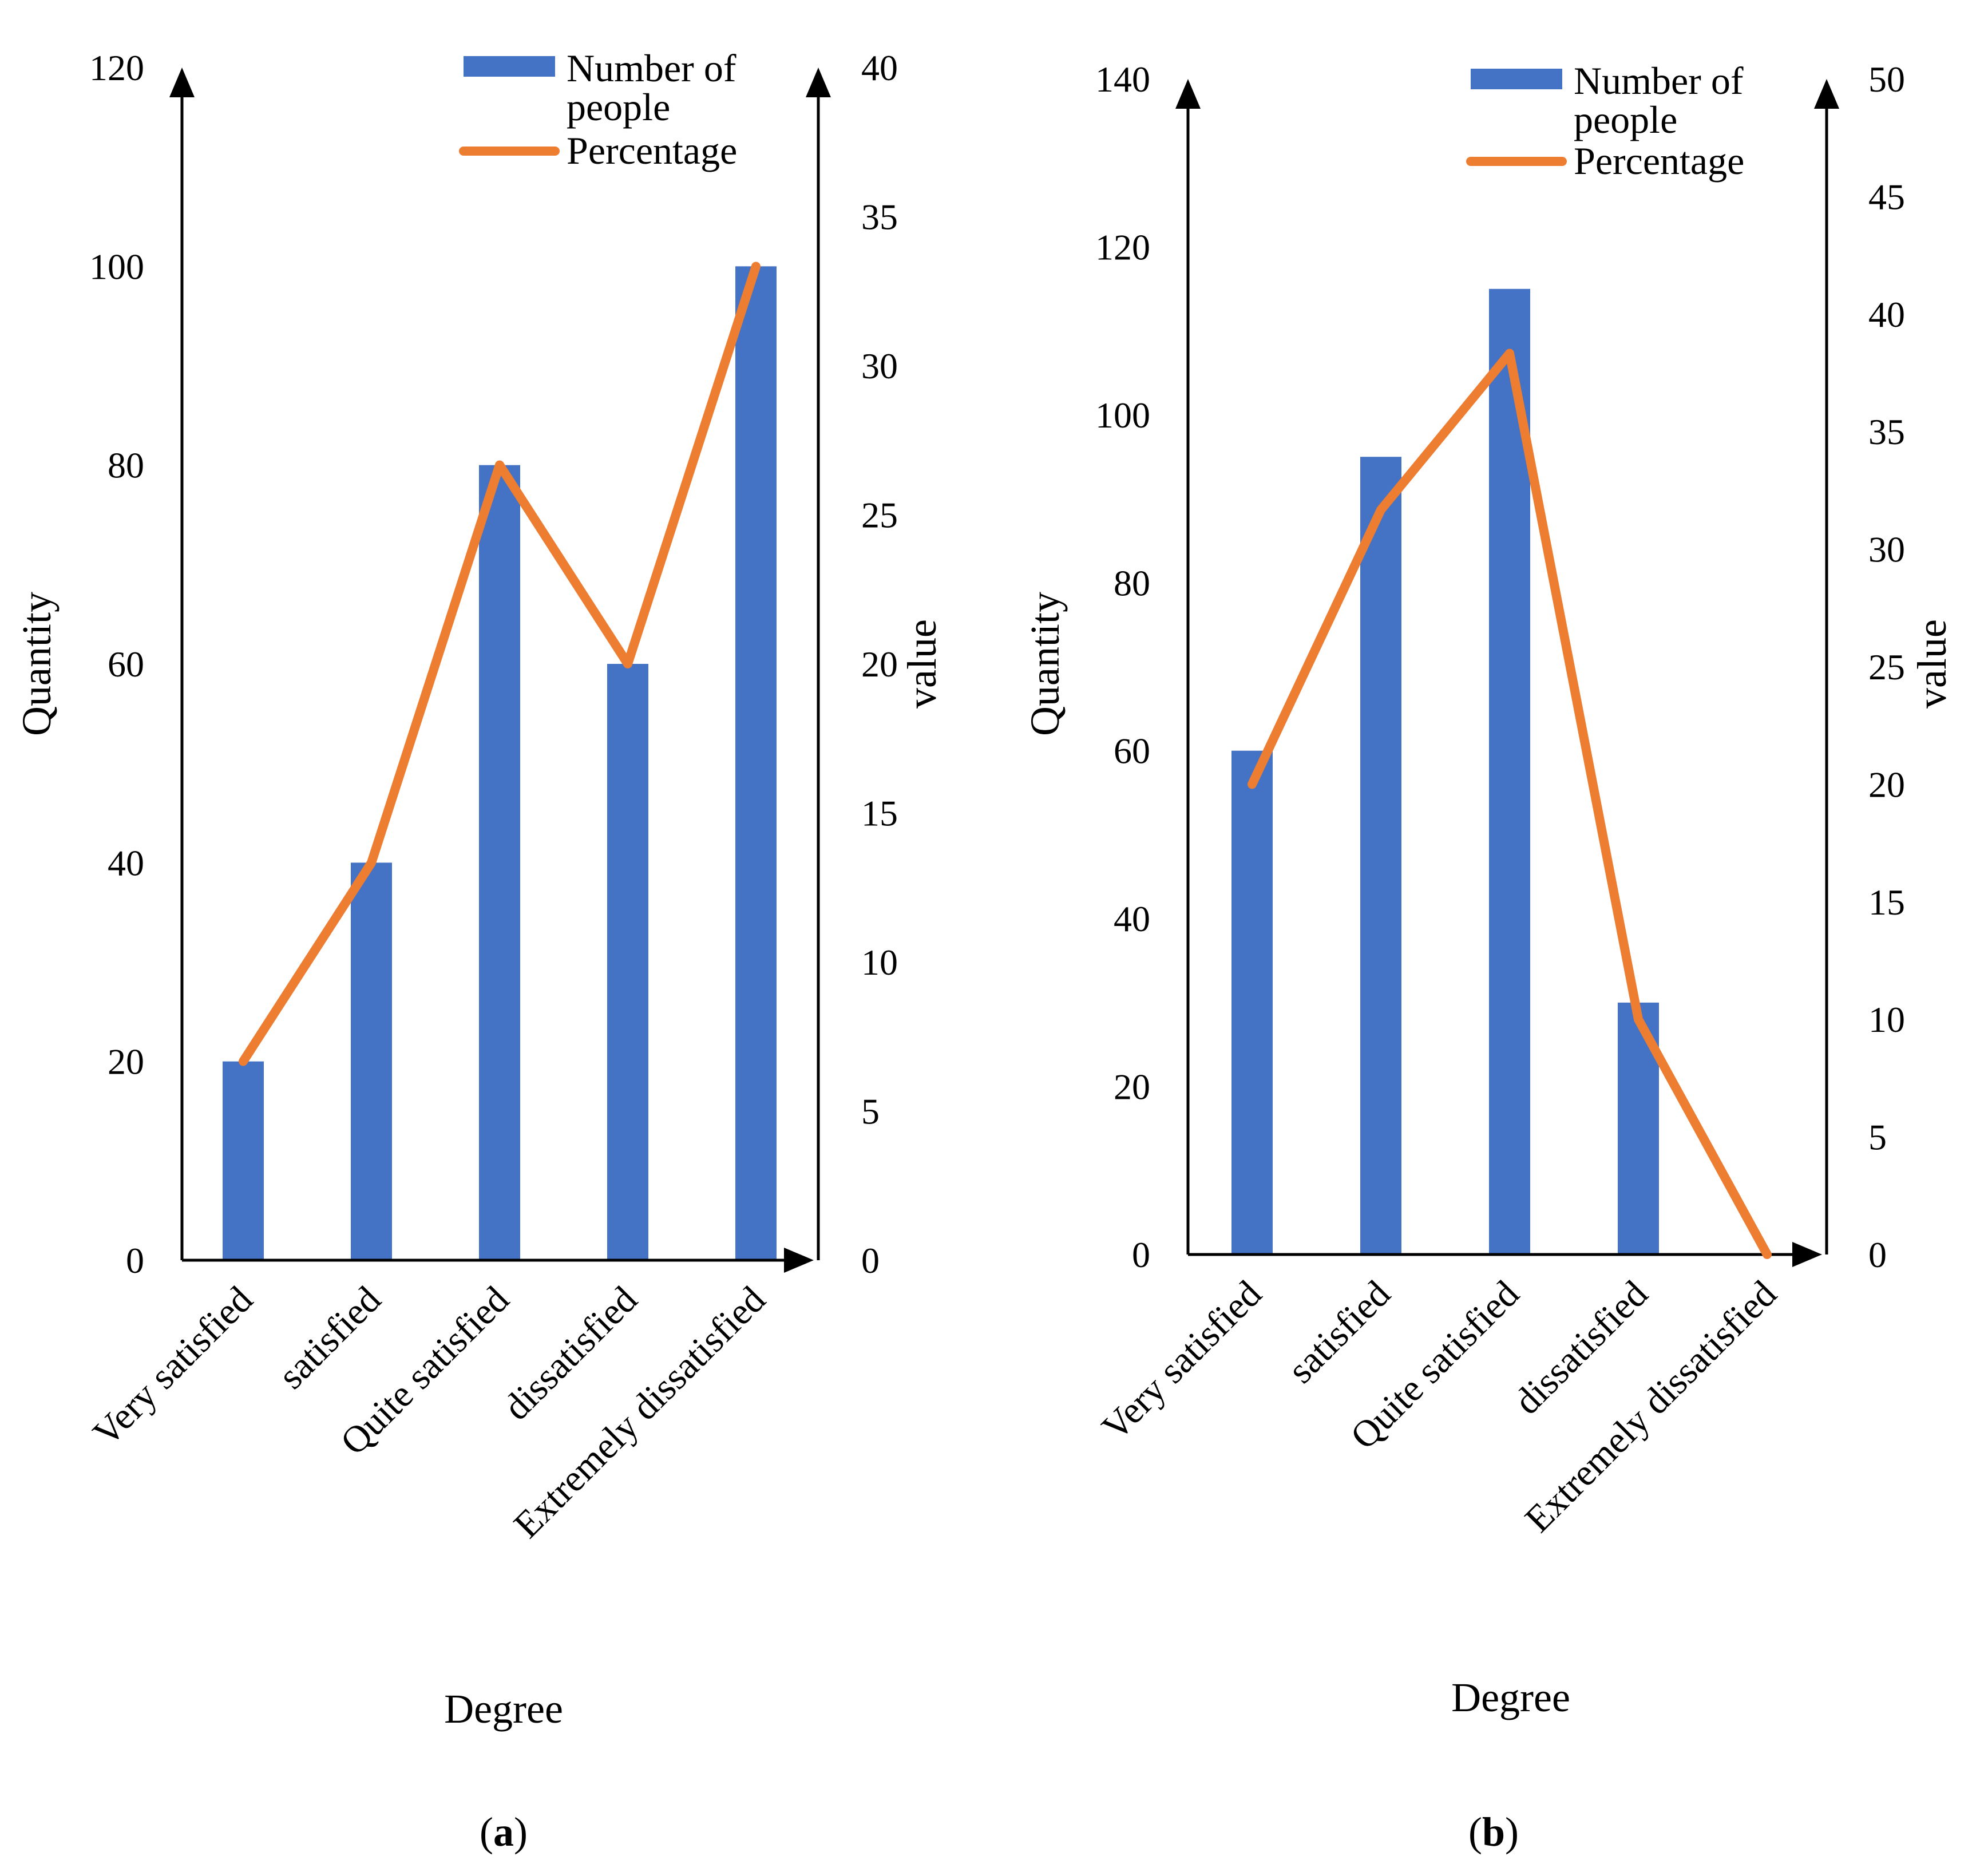  What do you see at coordinates (1886, 79) in the screenshot?
I see `right-tick-label: 50` at bounding box center [1886, 79].